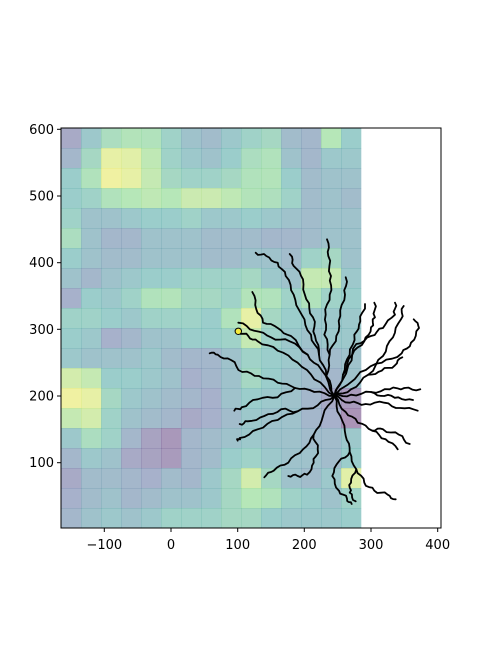 The image size is (490, 650). What do you see at coordinates (237, 545) in the screenshot?
I see `x-tick-label: 100` at bounding box center [237, 545].